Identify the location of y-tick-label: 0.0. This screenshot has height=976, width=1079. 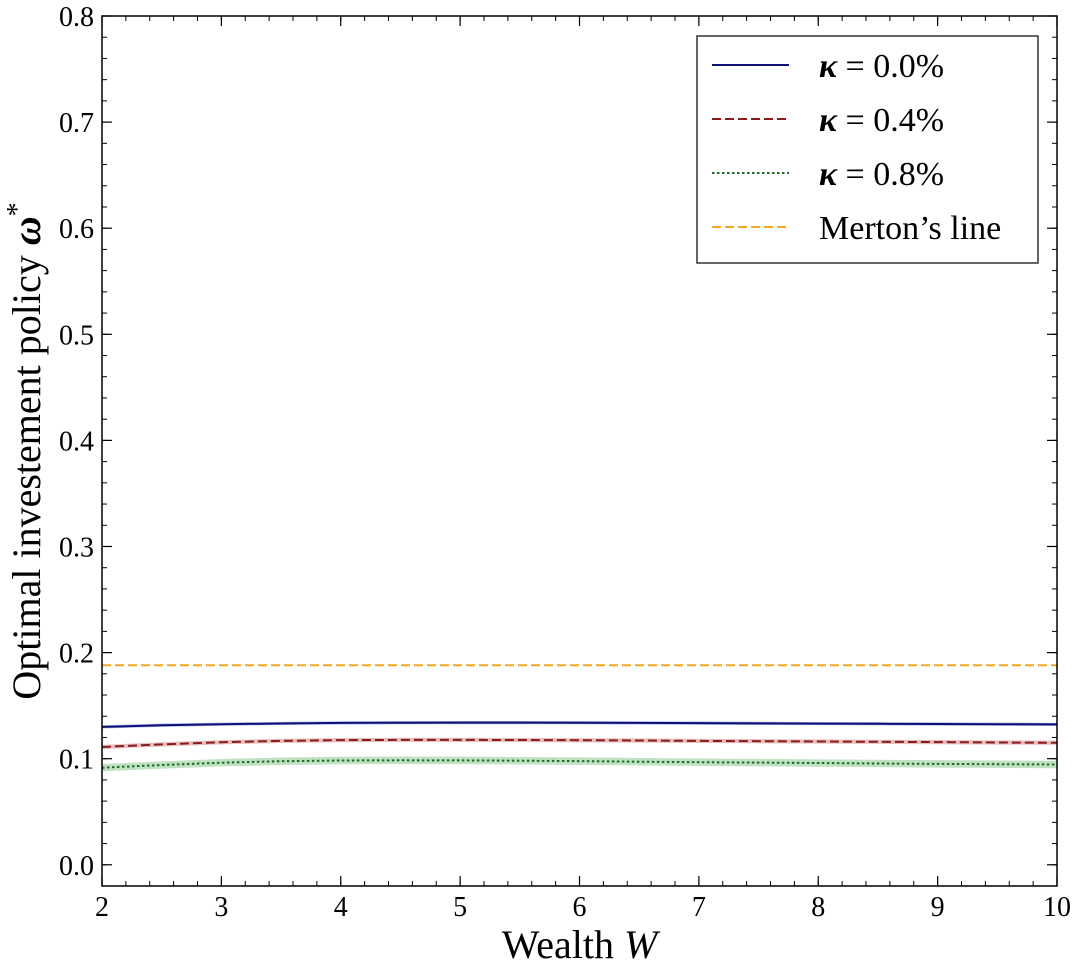
(76, 866).